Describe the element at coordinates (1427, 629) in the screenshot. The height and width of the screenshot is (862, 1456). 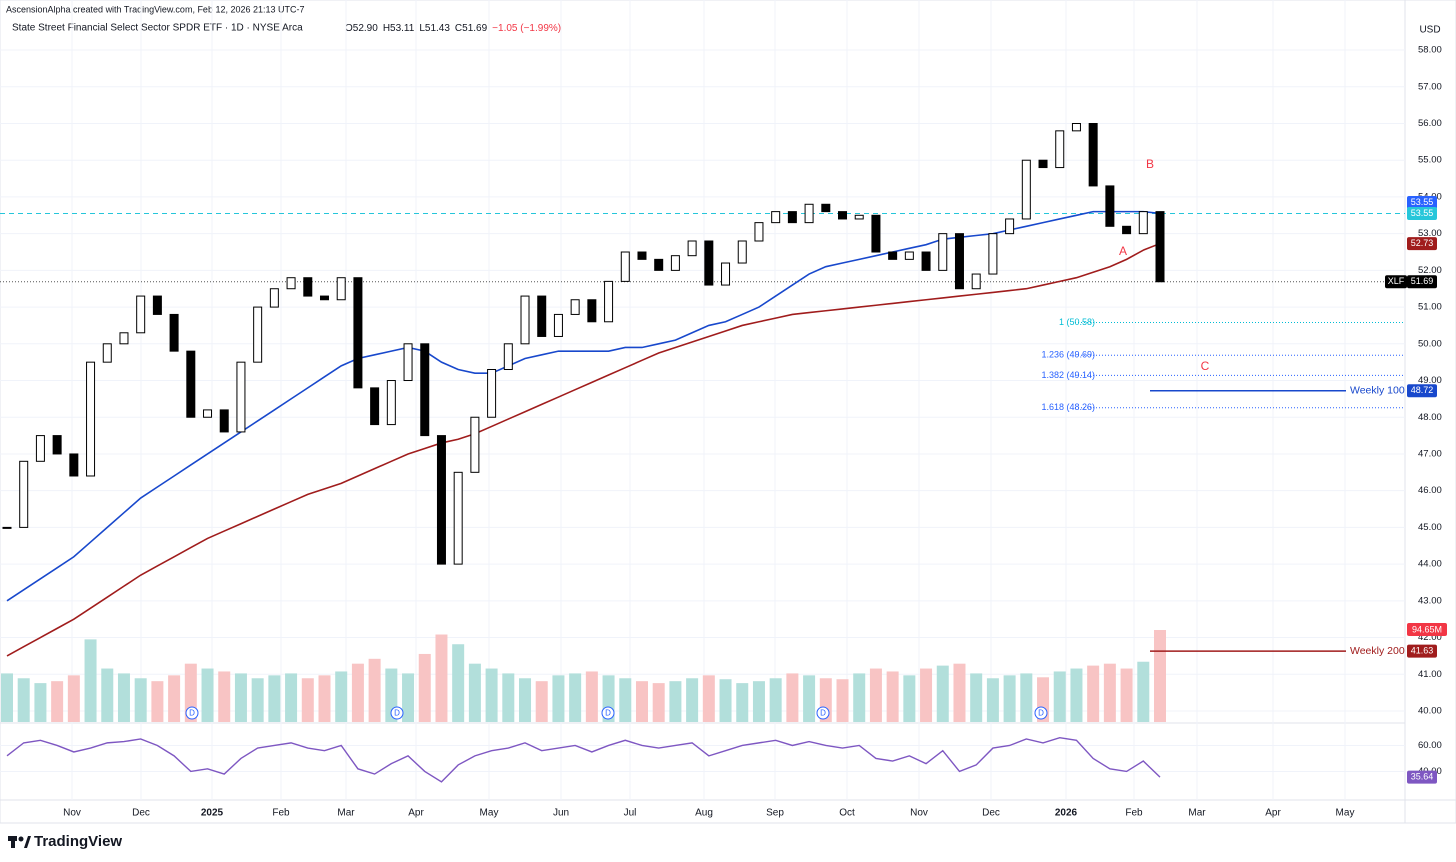
I see `volume-label-box` at that location.